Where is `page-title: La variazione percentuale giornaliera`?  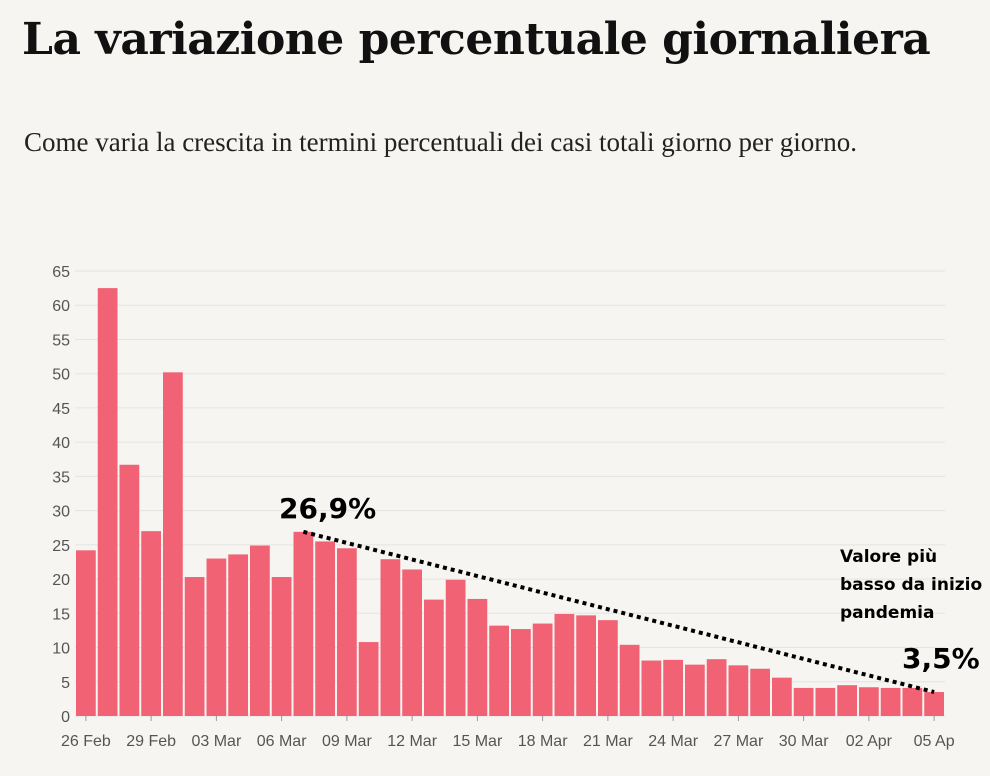
page-title: La variazione percentuale giornaliera is located at coordinates (476, 39).